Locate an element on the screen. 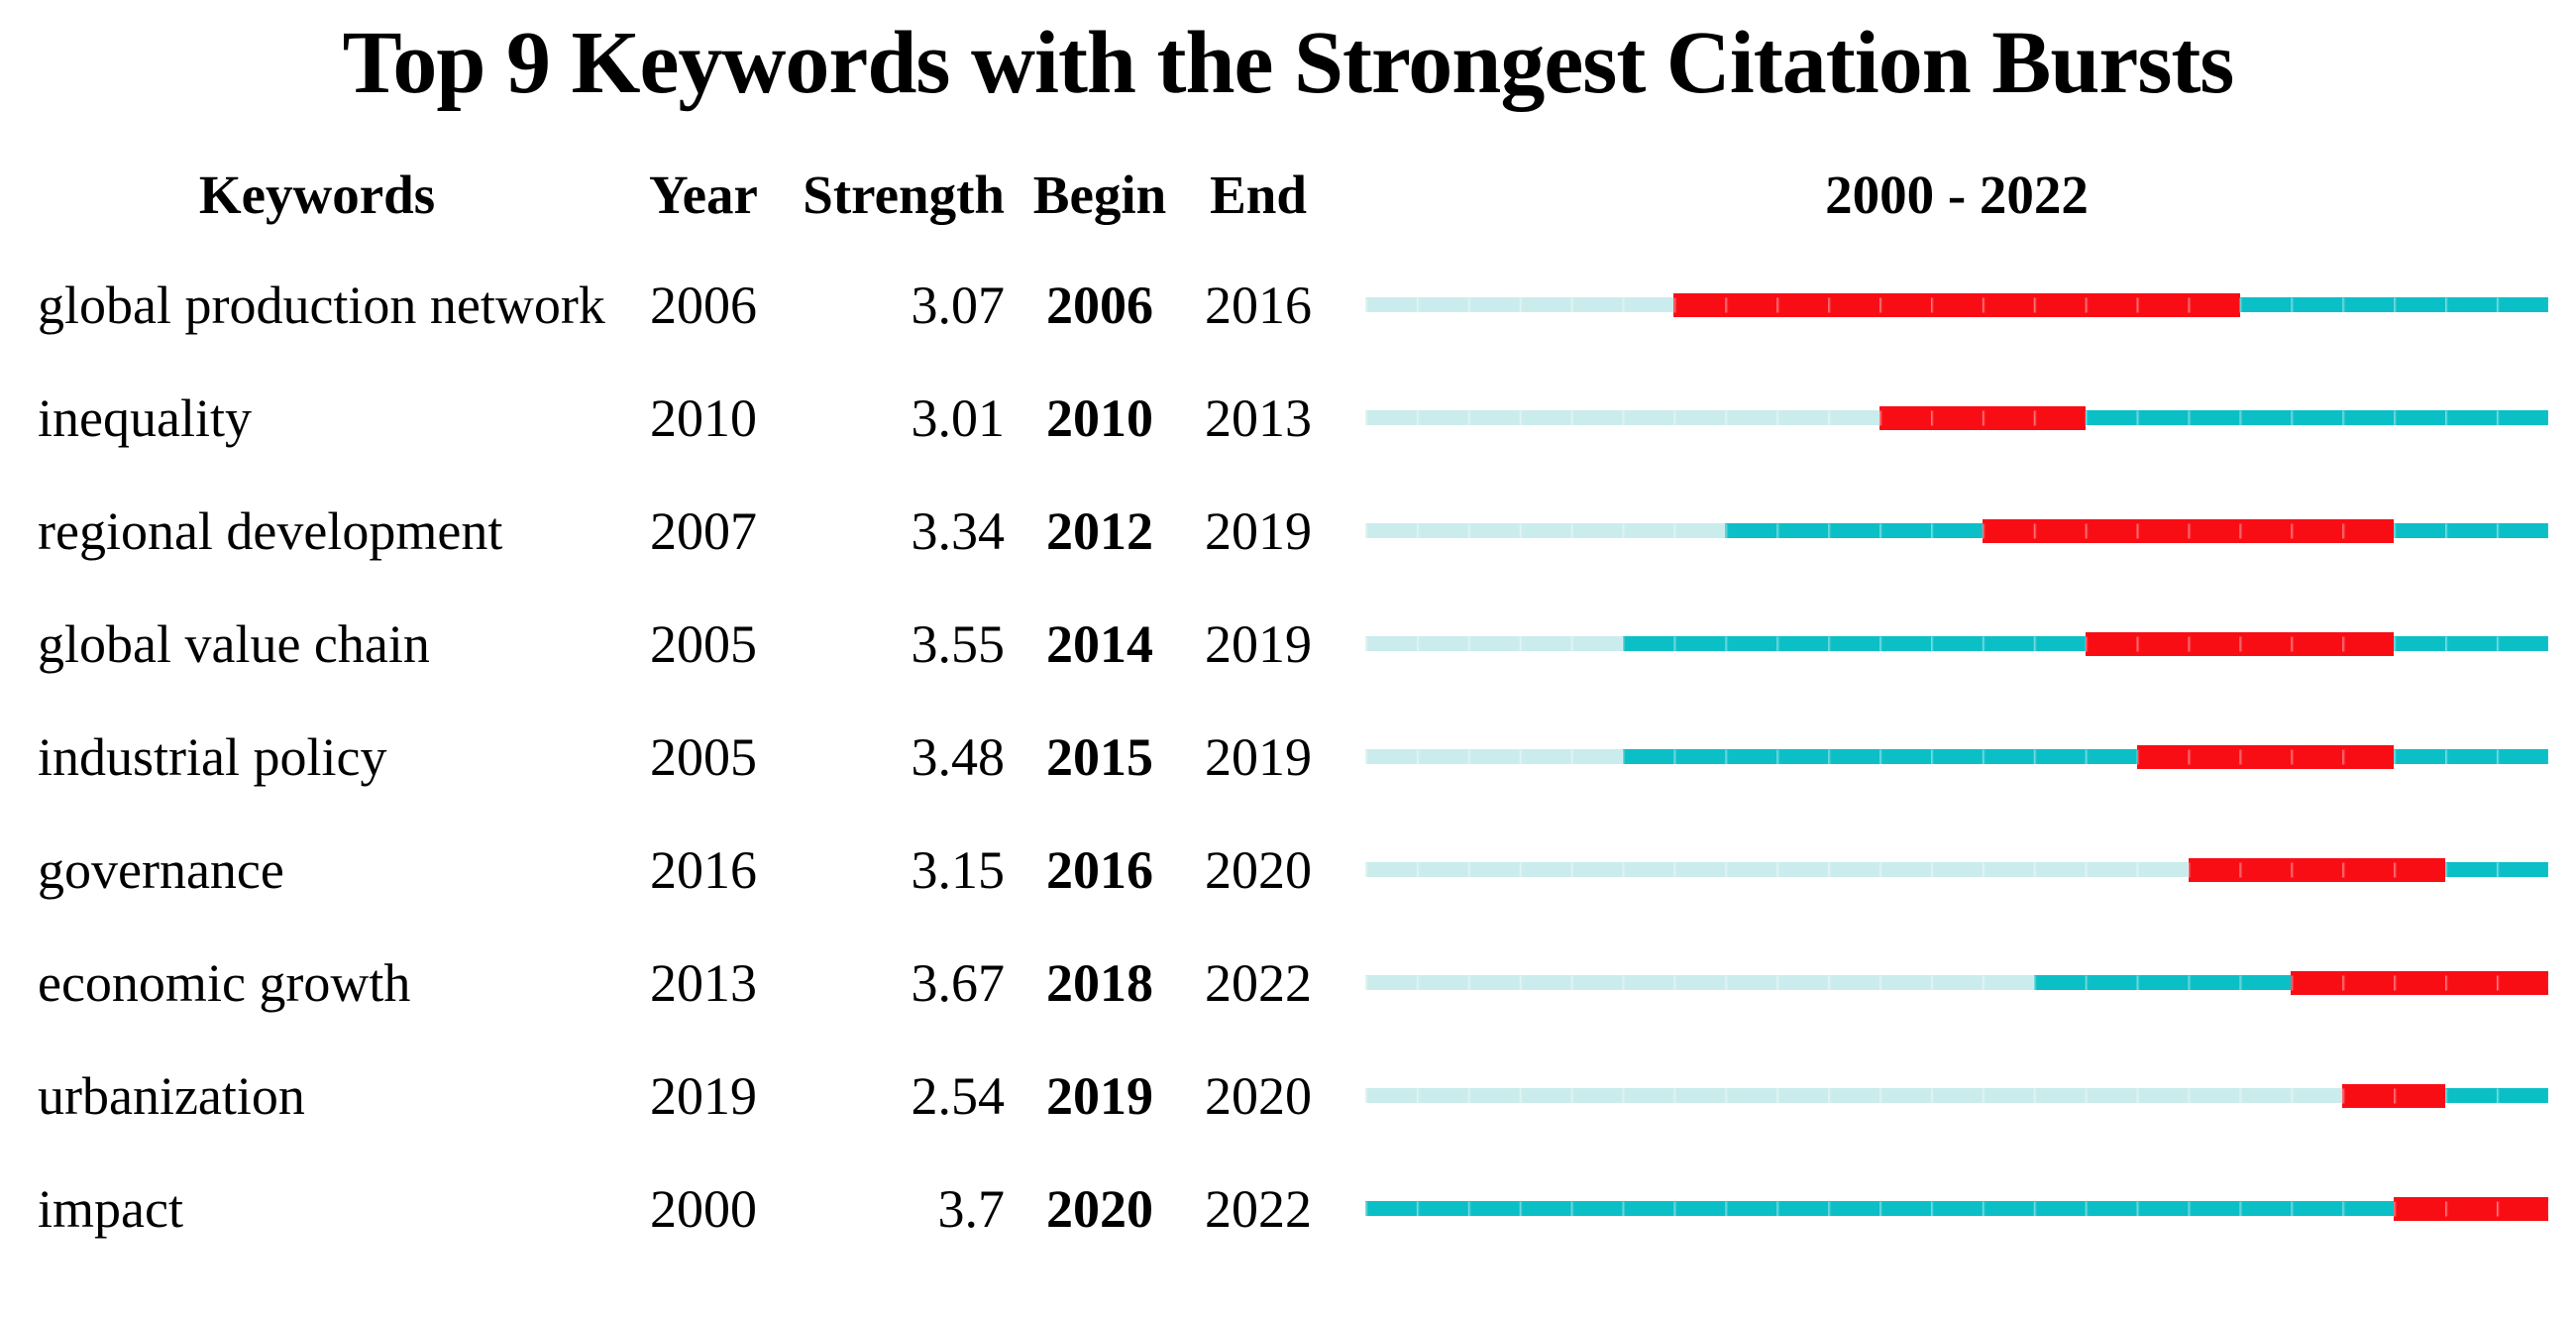 This screenshot has height=1320, width=2576. begin-value: 2019 is located at coordinates (1099, 1095).